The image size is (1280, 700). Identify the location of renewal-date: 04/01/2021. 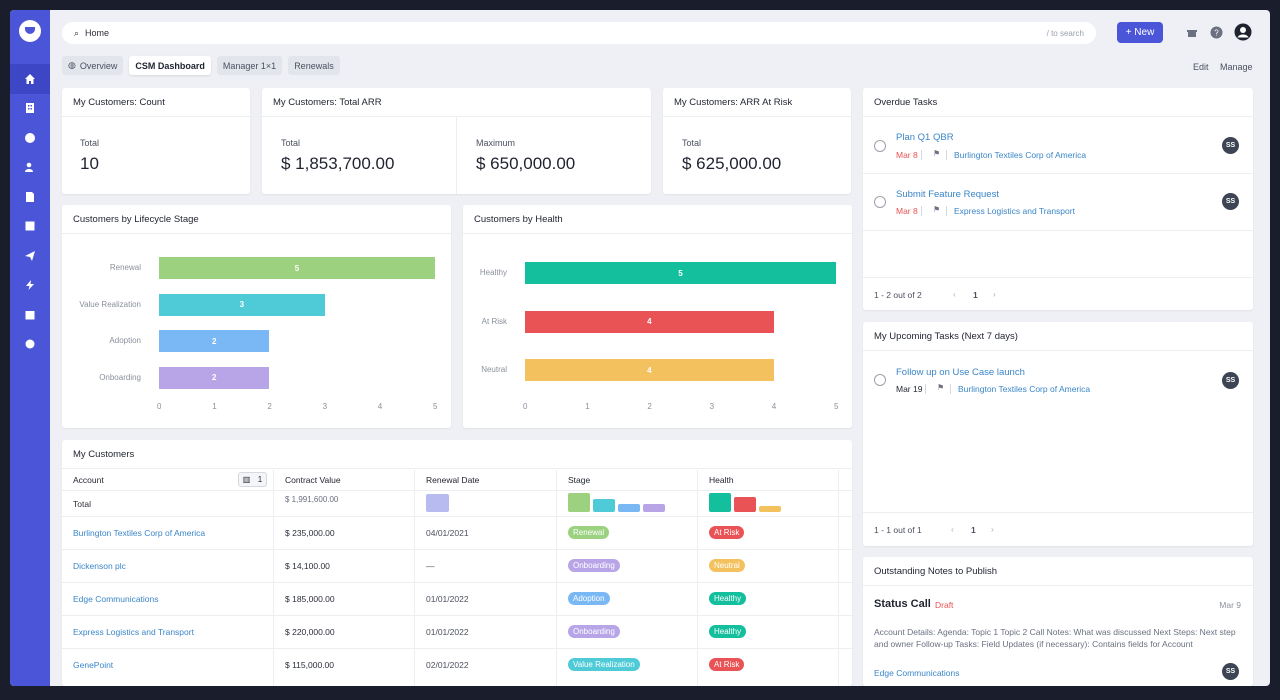
(447, 533).